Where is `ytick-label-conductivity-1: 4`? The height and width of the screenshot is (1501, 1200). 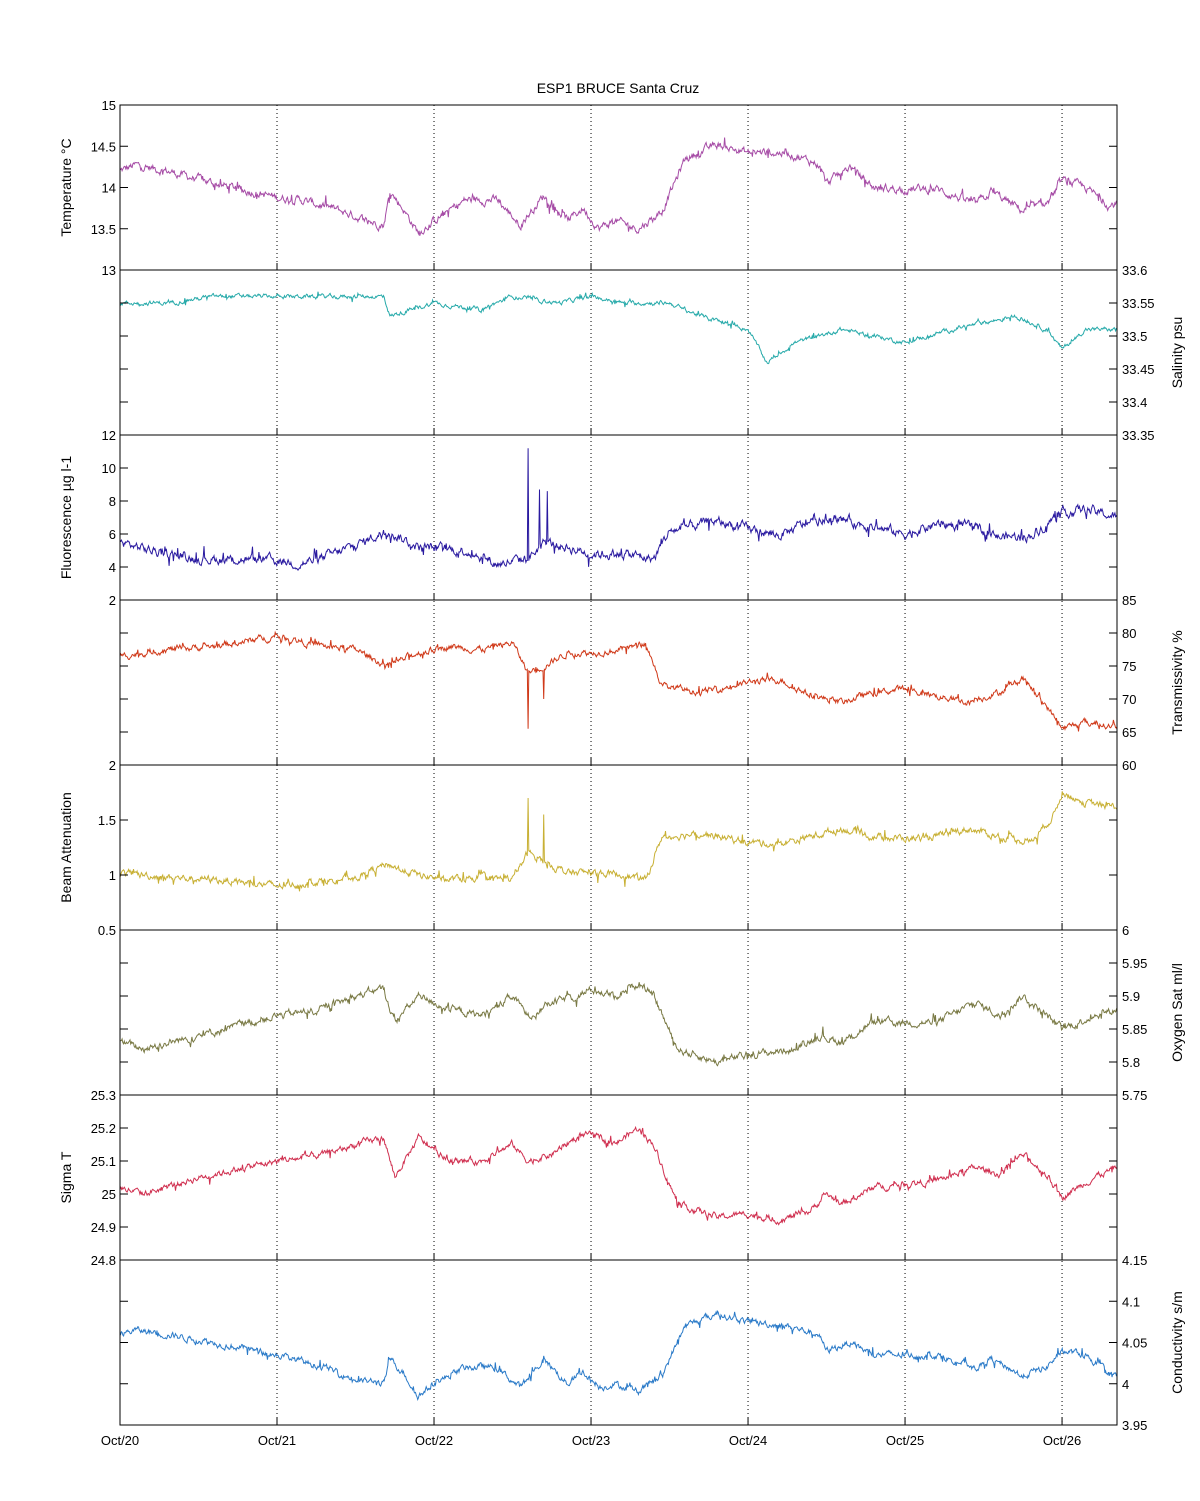
ytick-label-conductivity-1: 4 is located at coordinates (1125, 1384).